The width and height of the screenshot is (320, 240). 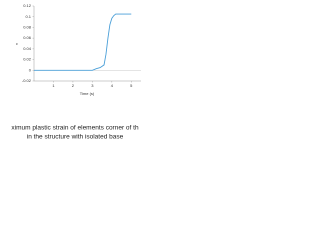 I want to click on x-tick-label: 1, so click(x=53, y=85).